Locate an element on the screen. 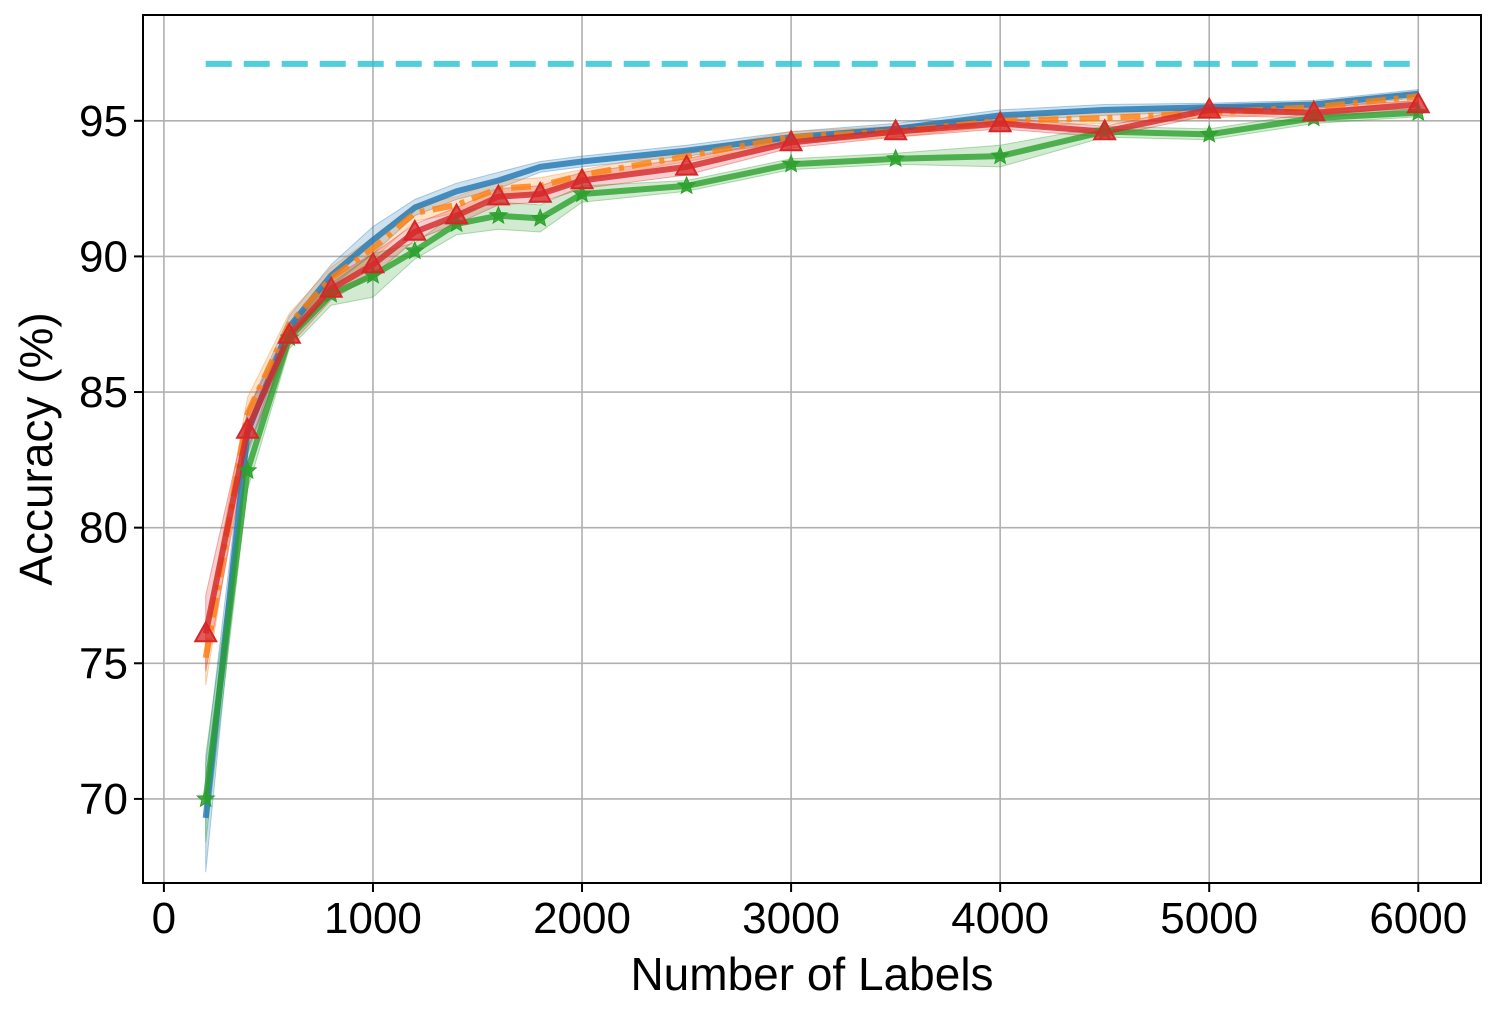 The width and height of the screenshot is (1495, 1016). x-tick-label: 1000 is located at coordinates (373, 918).